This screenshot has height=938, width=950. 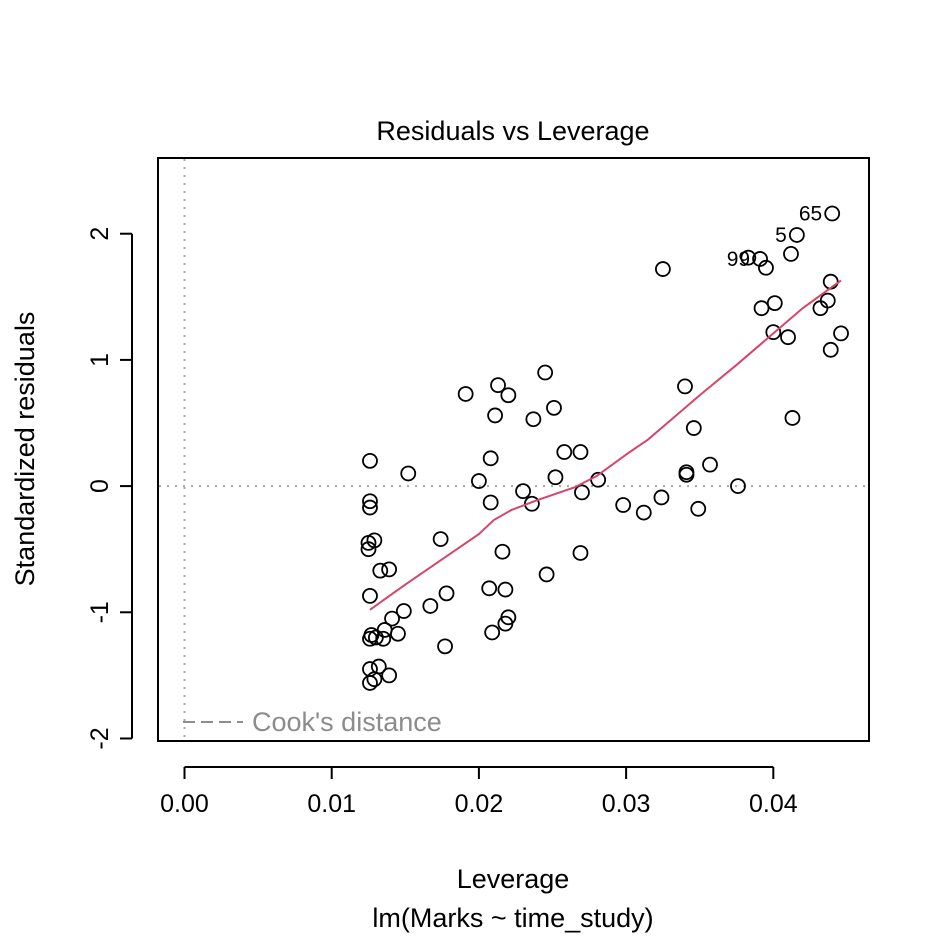 What do you see at coordinates (100, 360) in the screenshot?
I see `y-tick-label: 1` at bounding box center [100, 360].